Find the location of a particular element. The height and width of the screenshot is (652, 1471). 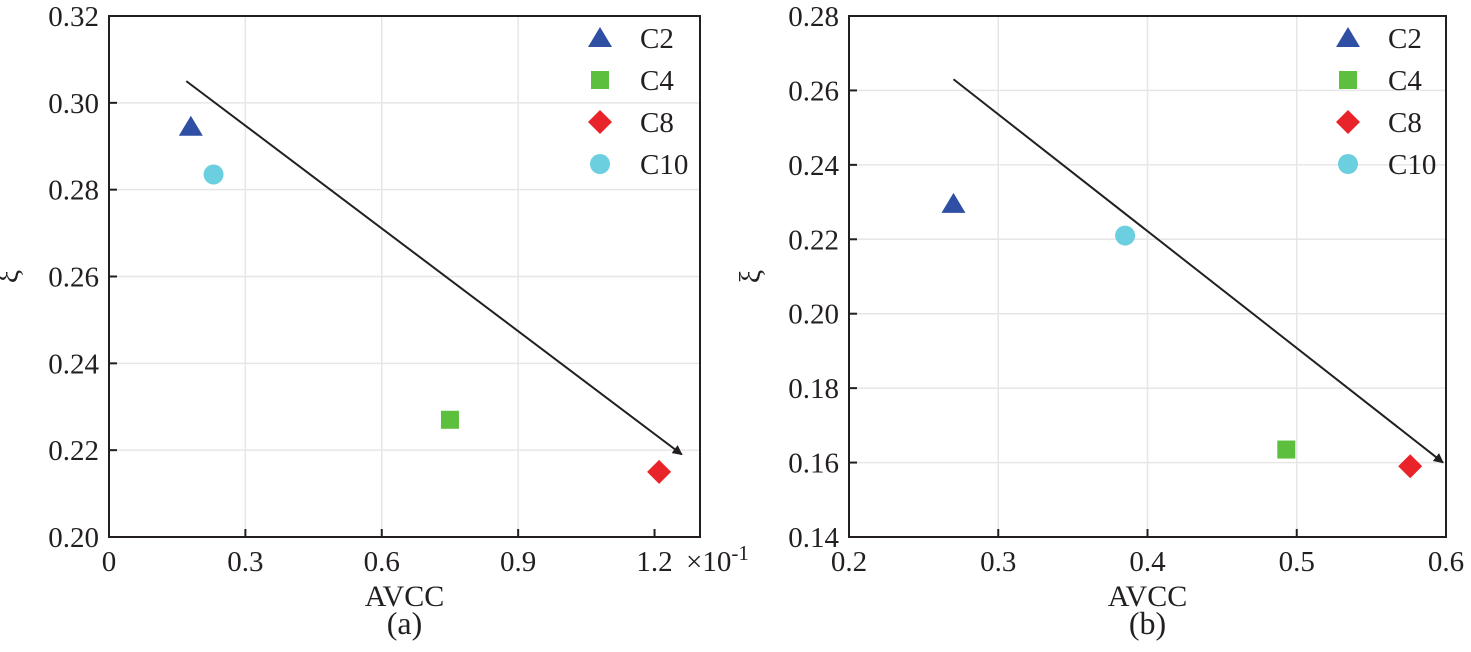

y-tick-label: 0.16 is located at coordinates (813, 464).